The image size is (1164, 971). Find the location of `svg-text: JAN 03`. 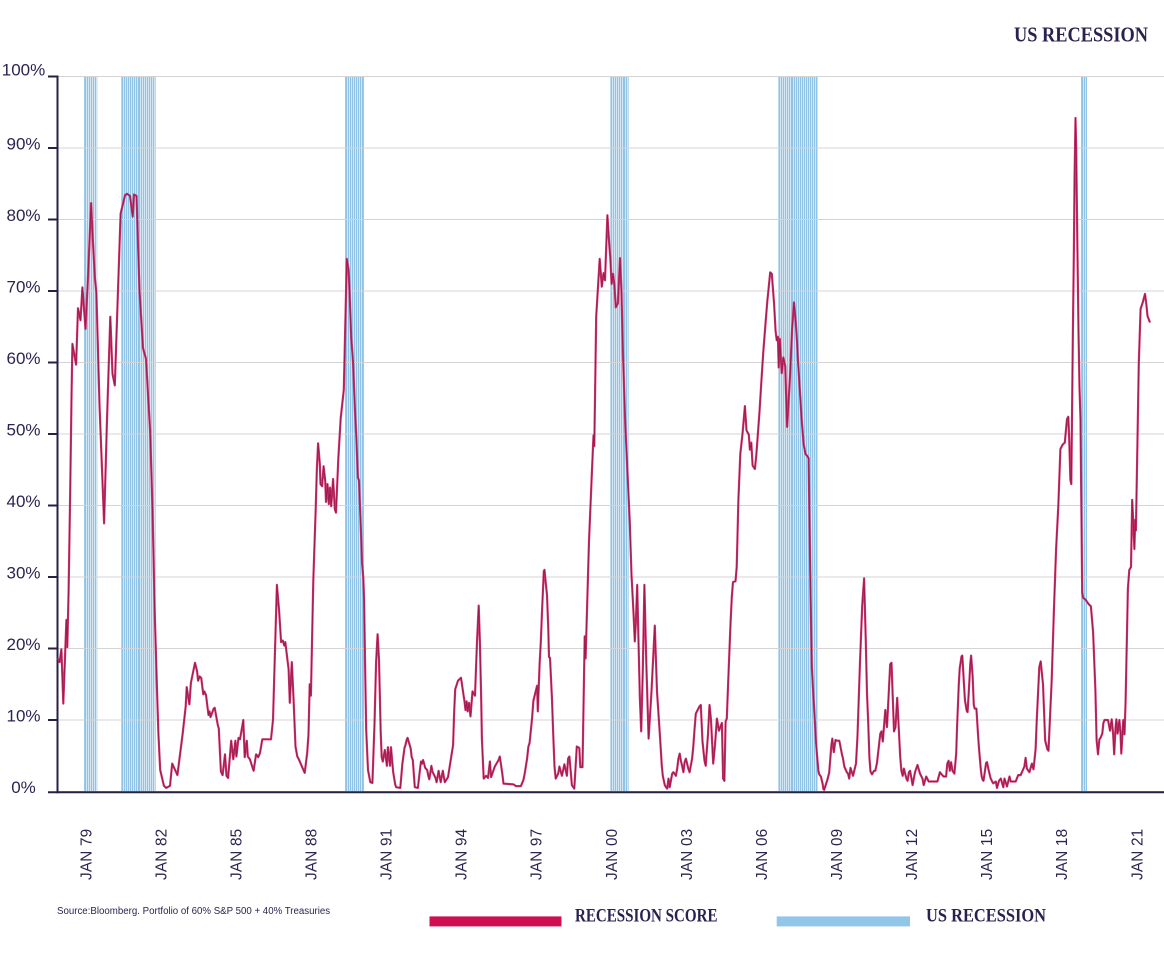

svg-text: JAN 03 is located at coordinates (687, 854).